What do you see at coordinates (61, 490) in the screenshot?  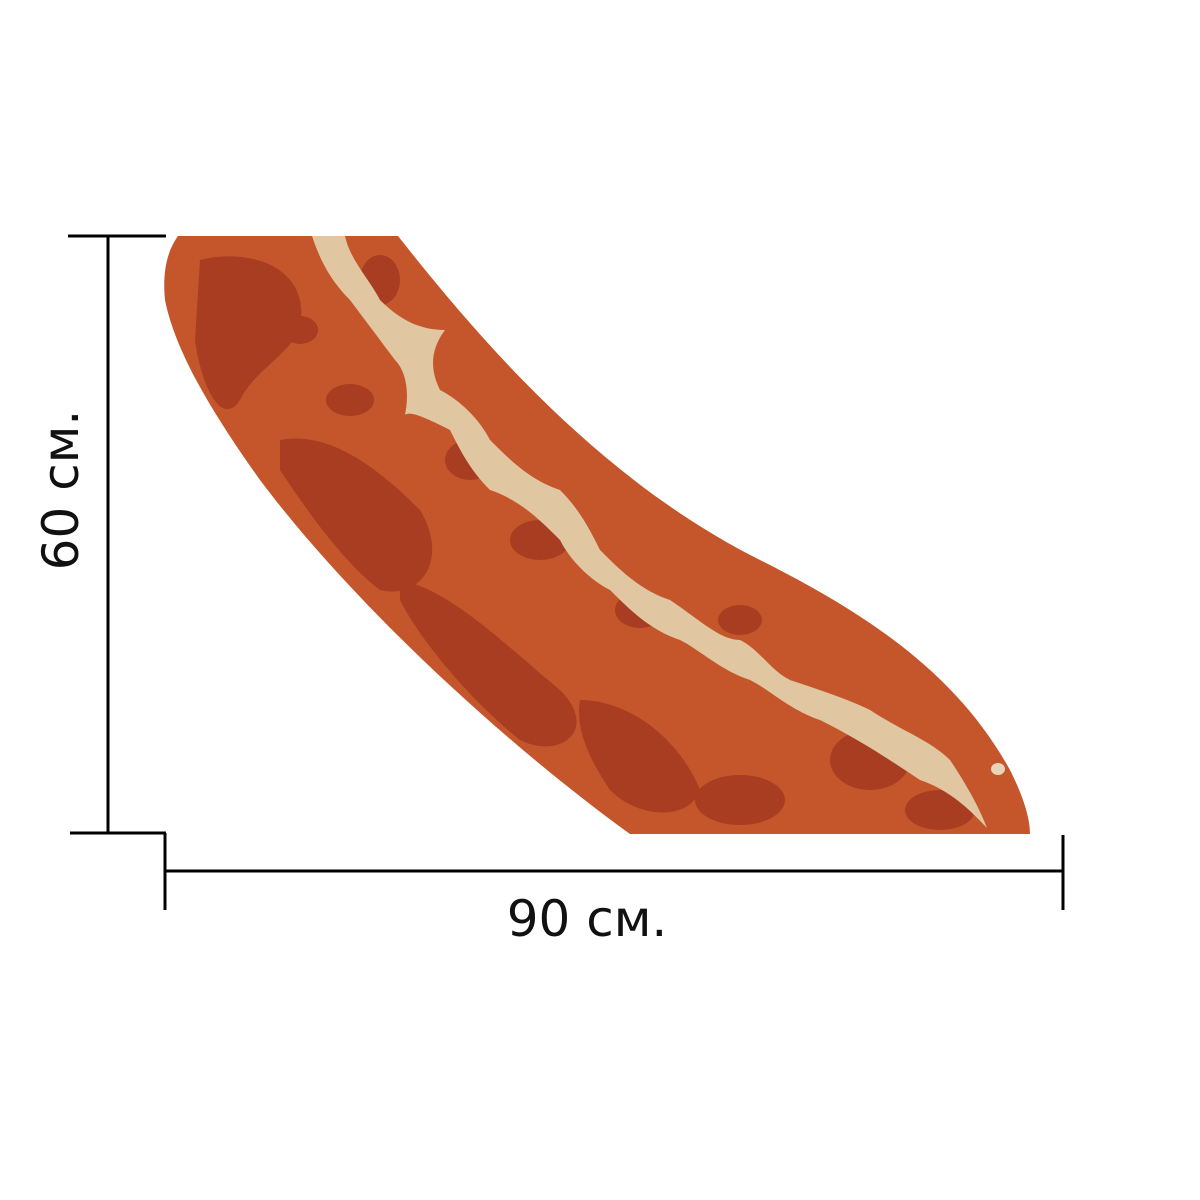 I see `height-label: 60 см.` at bounding box center [61, 490].